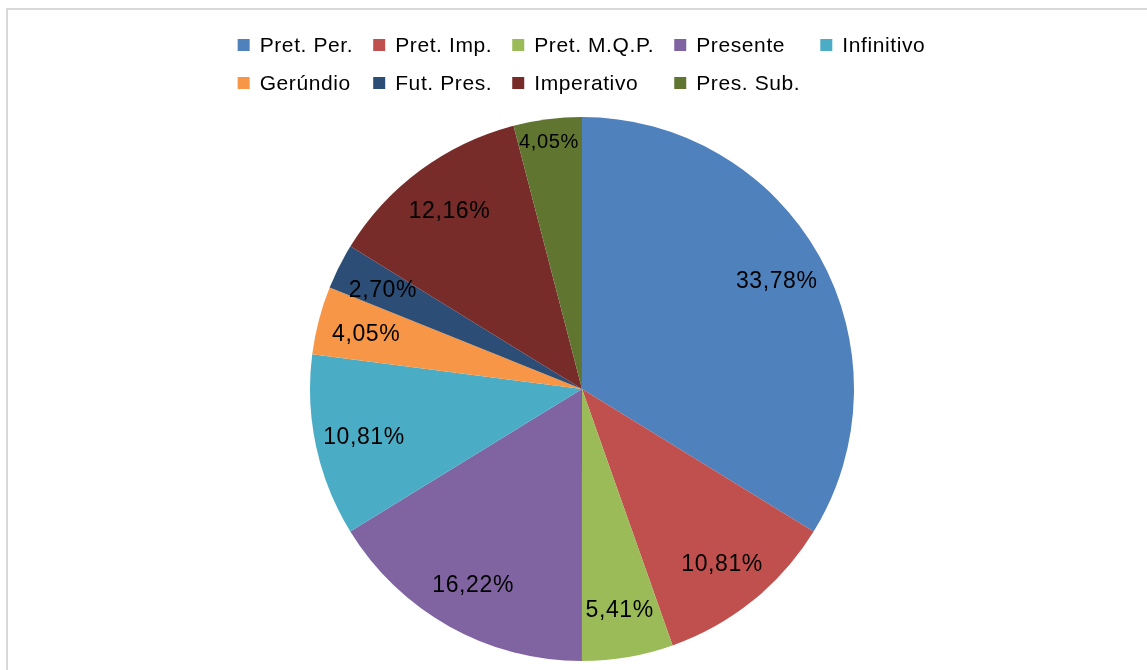  What do you see at coordinates (619, 608) in the screenshot?
I see `data-label: 5,41%` at bounding box center [619, 608].